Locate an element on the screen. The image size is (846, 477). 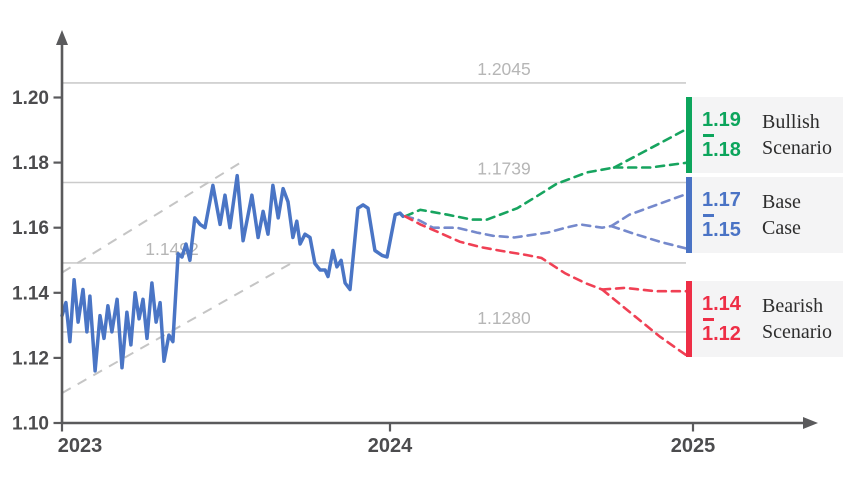
base-range-values: 1.17 1.15 is located at coordinates (726, 214).